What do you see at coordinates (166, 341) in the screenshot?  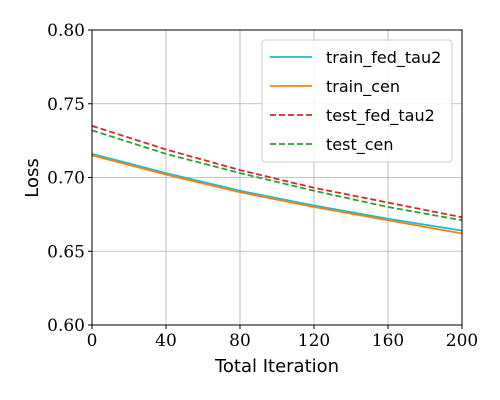 I see `x-tick-label: 40` at bounding box center [166, 341].